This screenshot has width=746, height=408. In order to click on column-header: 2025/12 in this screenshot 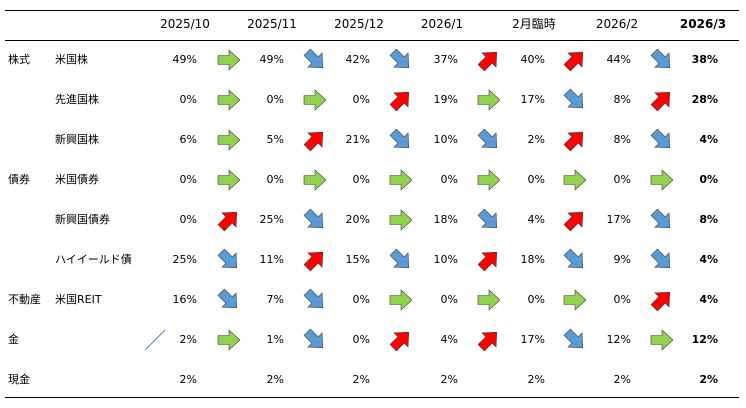, I will do `click(359, 24)`.